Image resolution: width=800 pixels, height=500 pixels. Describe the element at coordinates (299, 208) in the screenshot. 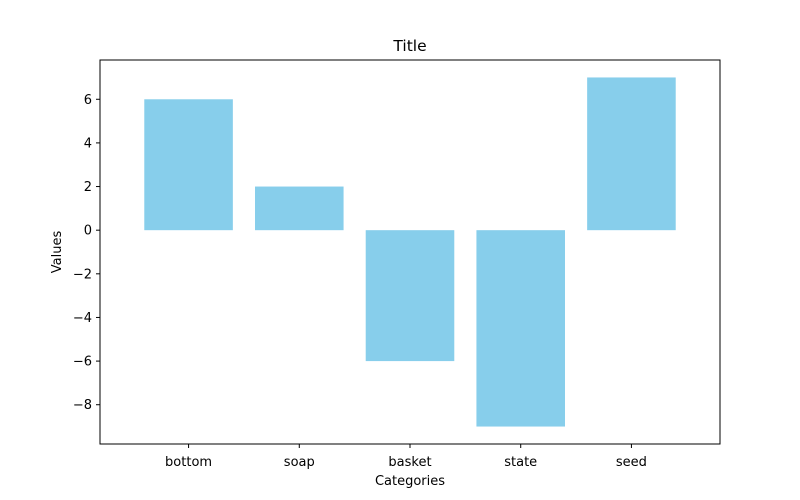

I see `bar-soap` at that location.